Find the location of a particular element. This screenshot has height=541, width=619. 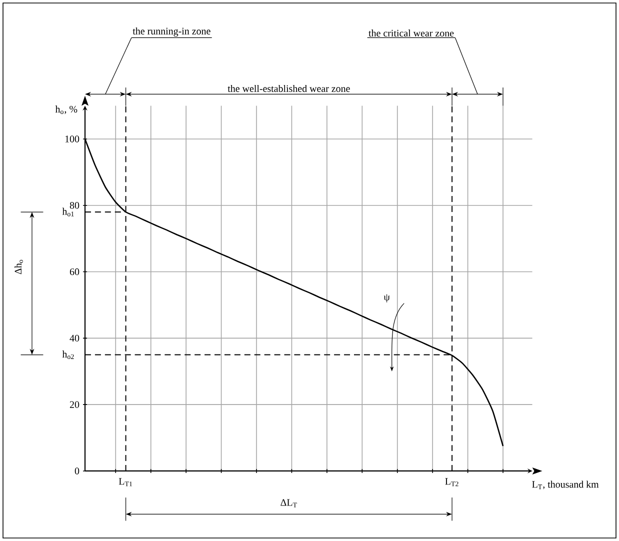

text: the well-established wear zone is located at coordinates (289, 88).